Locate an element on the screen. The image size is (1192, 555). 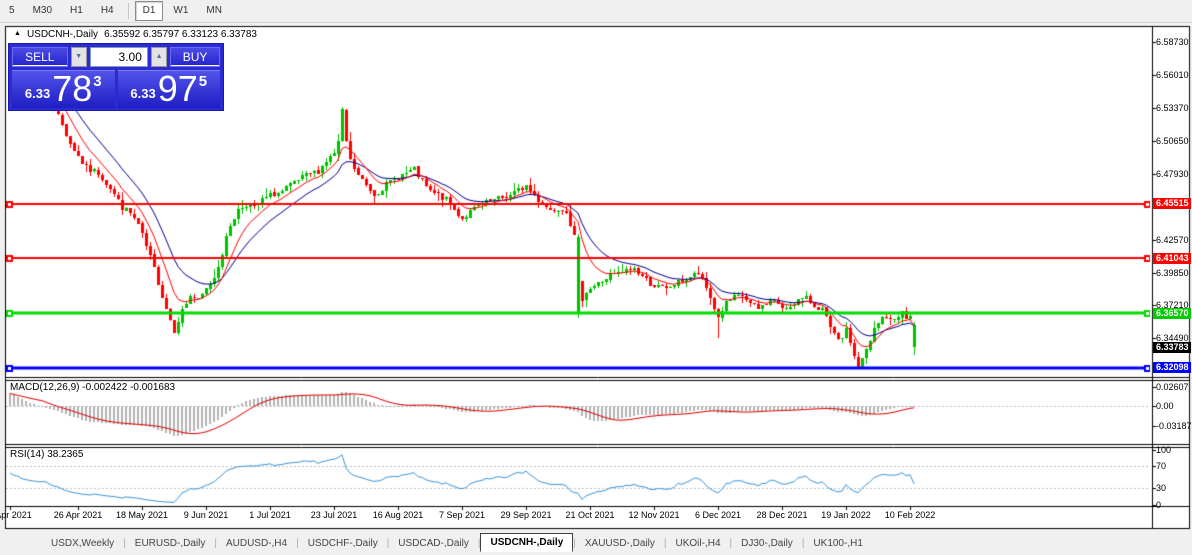
volume-decrease-button: ▼ is located at coordinates (78, 57).